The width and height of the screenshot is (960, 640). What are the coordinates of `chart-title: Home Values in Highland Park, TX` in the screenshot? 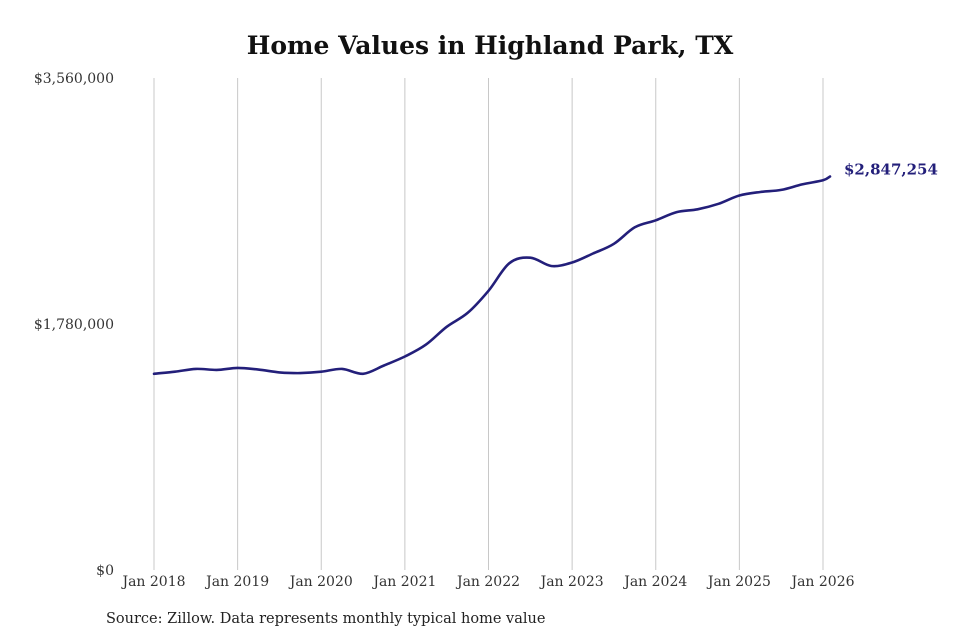 It's located at (490, 45).